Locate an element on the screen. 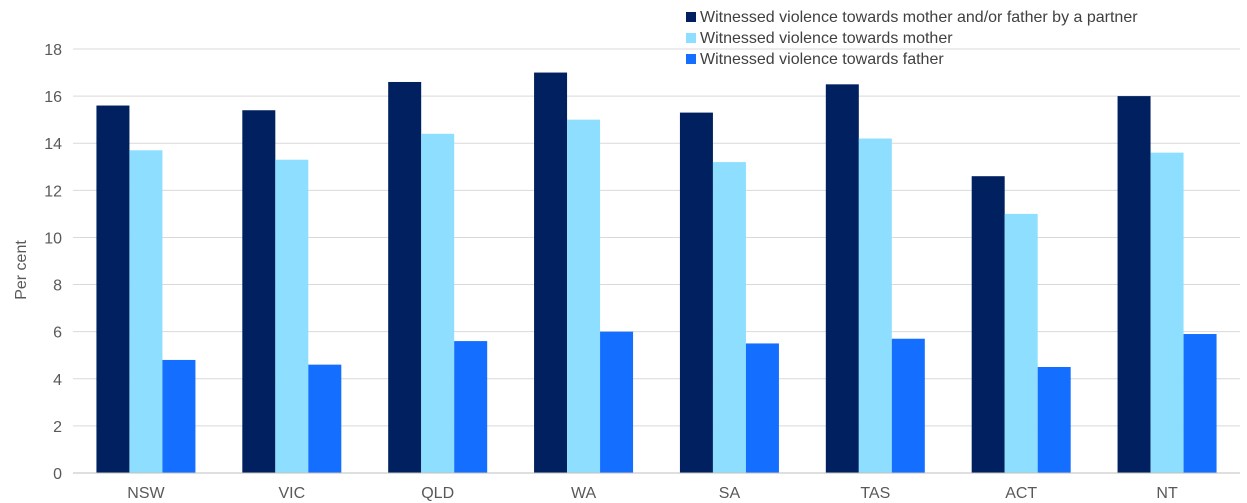 The height and width of the screenshot is (503, 1247). y-tick-label: 16 is located at coordinates (53, 97).